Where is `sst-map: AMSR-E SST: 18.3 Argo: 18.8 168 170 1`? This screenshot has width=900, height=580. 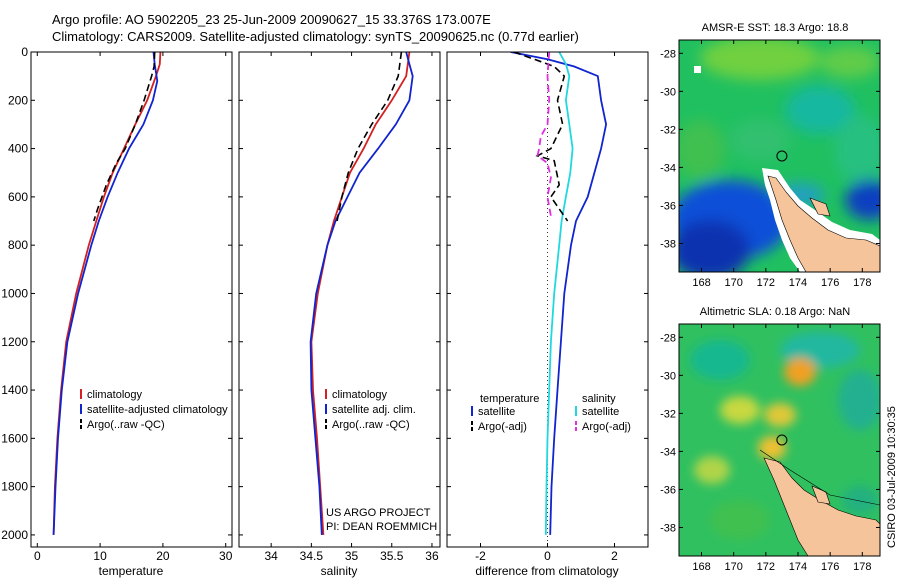
sst-map: AMSR-E SST: 18.3 Argo: 18.8 168 170 1 is located at coordinates (770, 155).